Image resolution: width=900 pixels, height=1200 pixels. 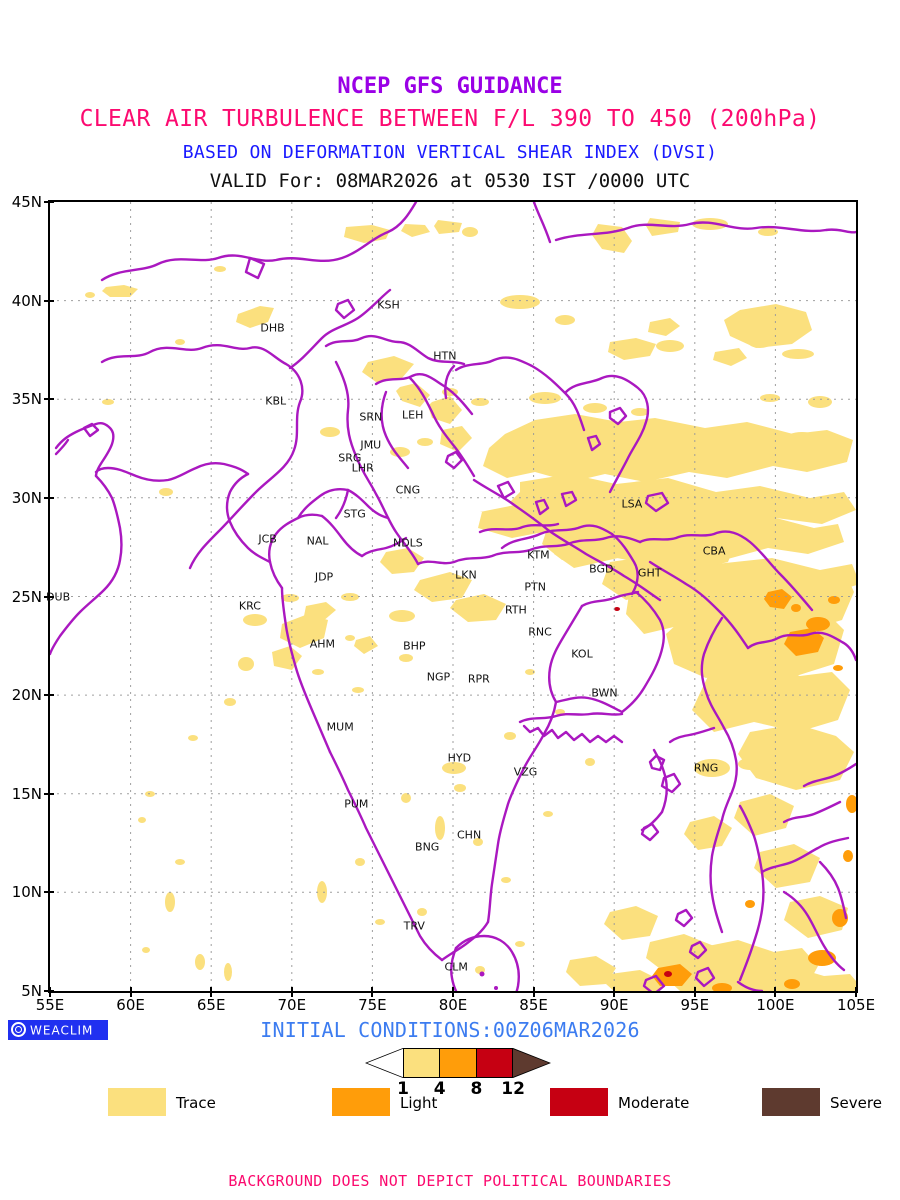 What do you see at coordinates (775, 1005) in the screenshot?
I see `x-axis-tick-label: 100E` at bounding box center [775, 1005].